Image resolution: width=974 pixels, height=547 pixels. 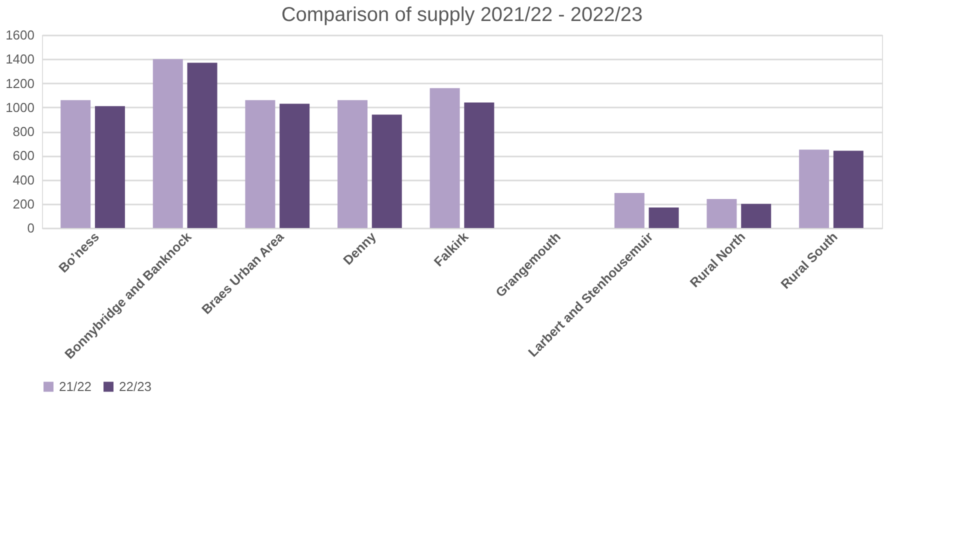 What do you see at coordinates (20, 35) in the screenshot?
I see `y-tick-label: 1600` at bounding box center [20, 35].